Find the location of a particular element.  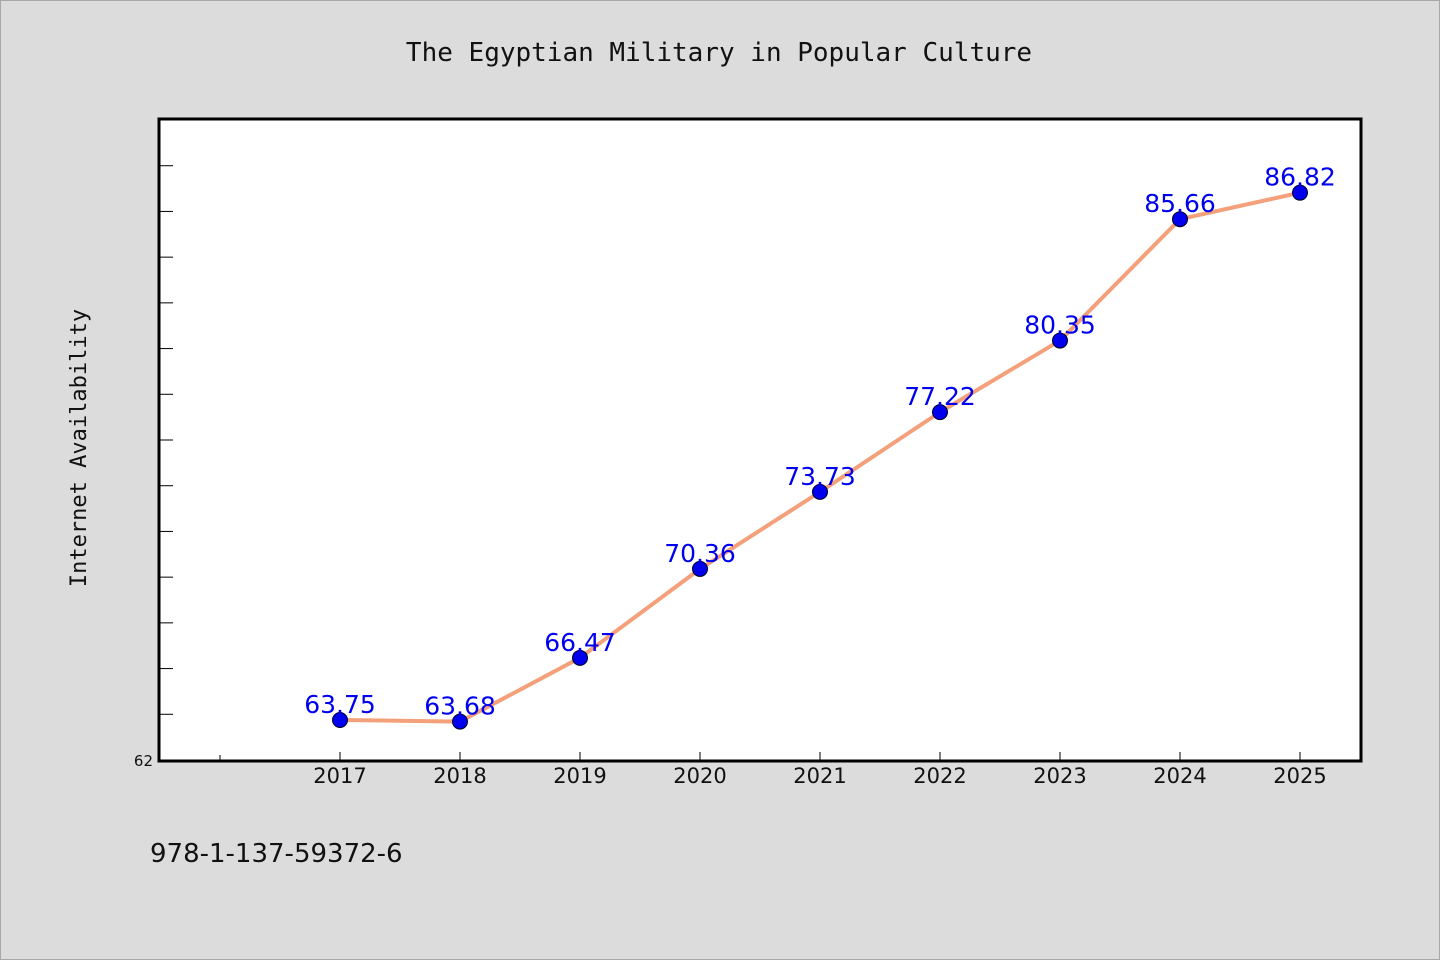

y-axis-label: Internet Availability is located at coordinates (79, 448).